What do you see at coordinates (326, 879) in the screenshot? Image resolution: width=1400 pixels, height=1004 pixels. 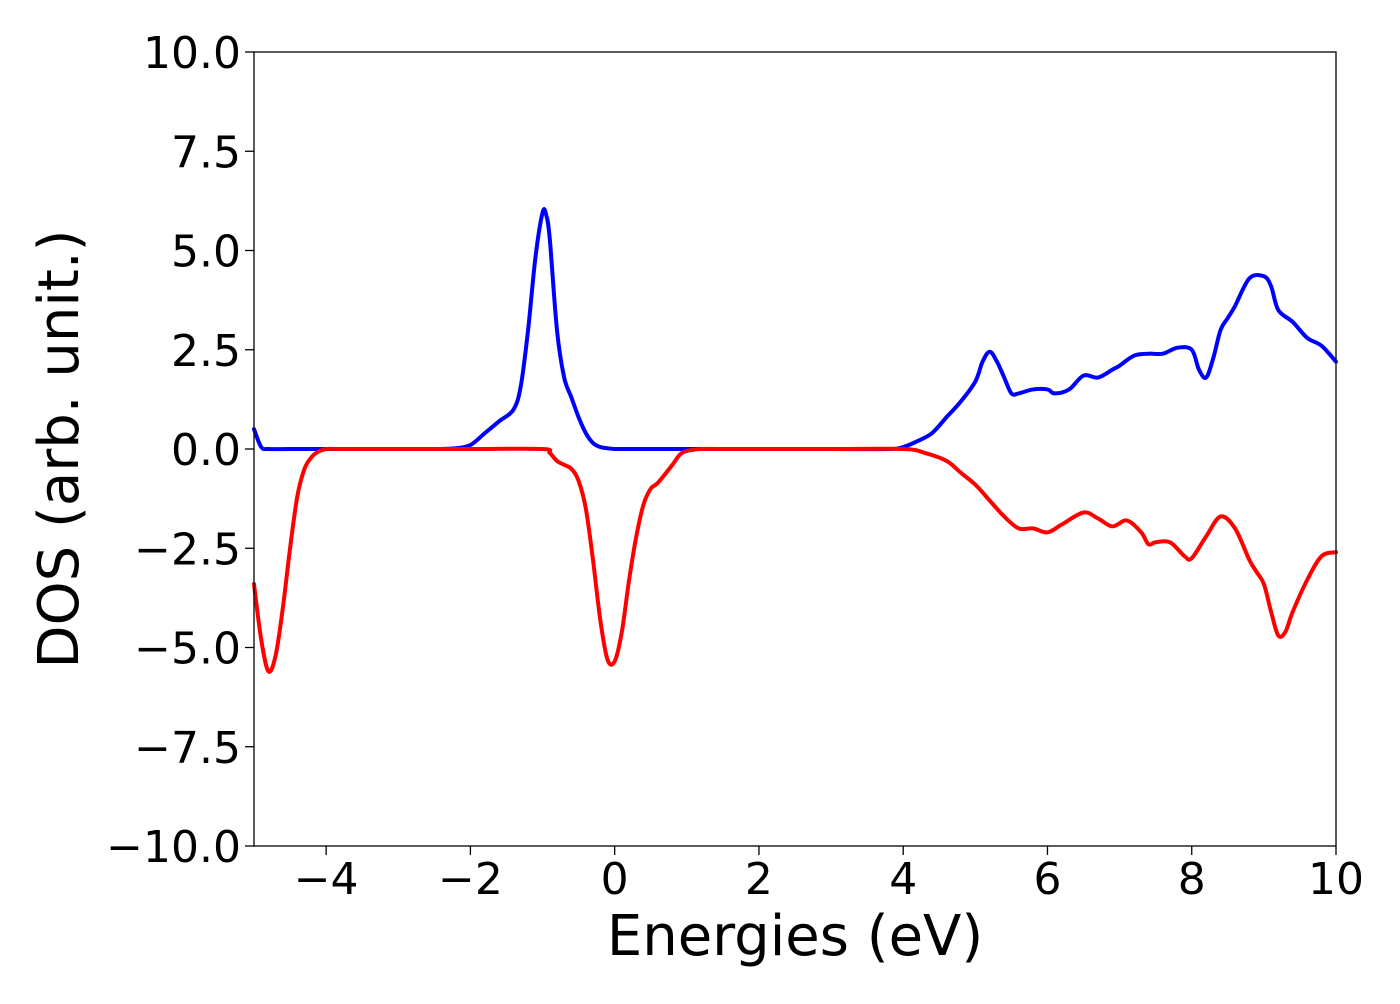 I see `x-tick-label: −4` at bounding box center [326, 879].